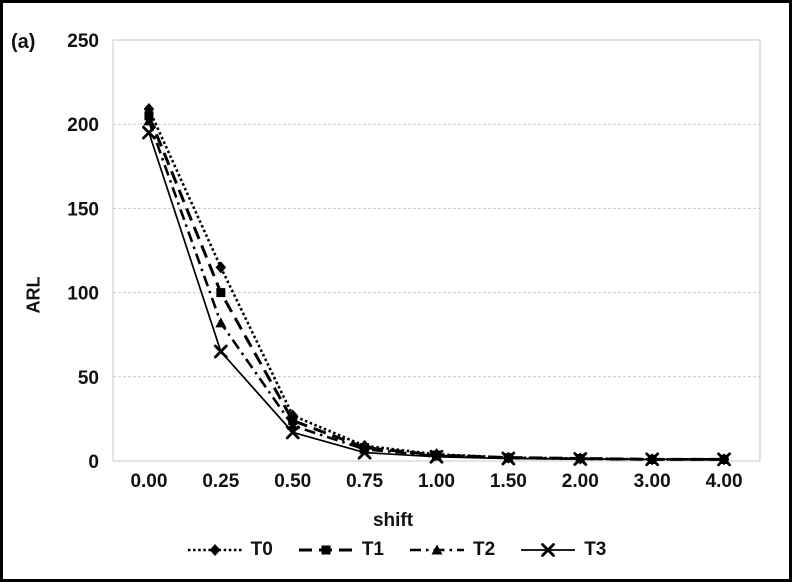  I want to click on y-tick-label-250: 250, so click(83, 41).